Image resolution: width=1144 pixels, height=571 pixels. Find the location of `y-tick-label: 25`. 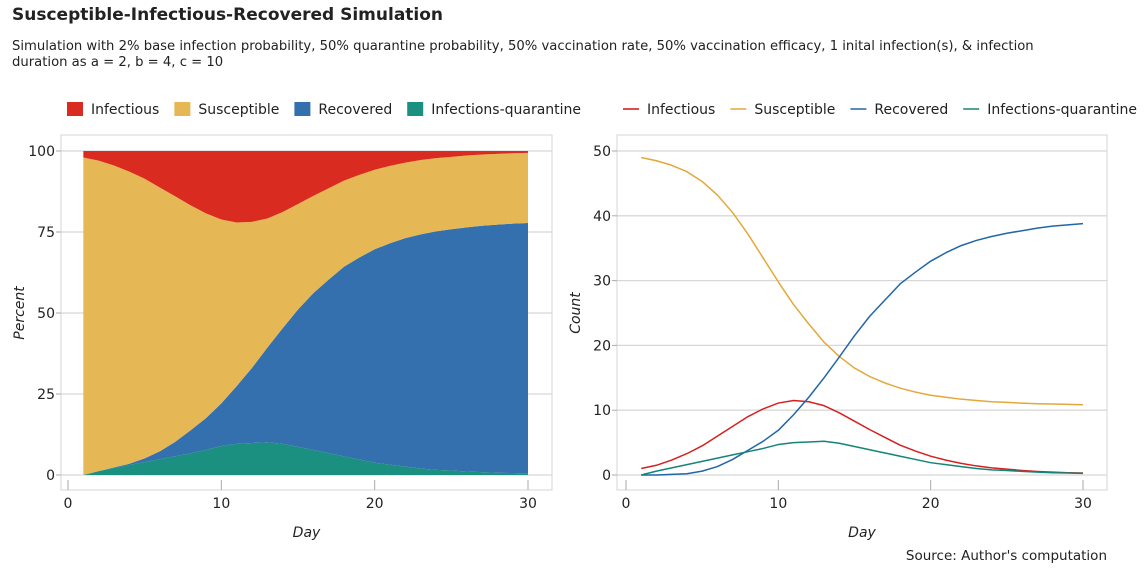

y-tick-label: 25 is located at coordinates (46, 395).